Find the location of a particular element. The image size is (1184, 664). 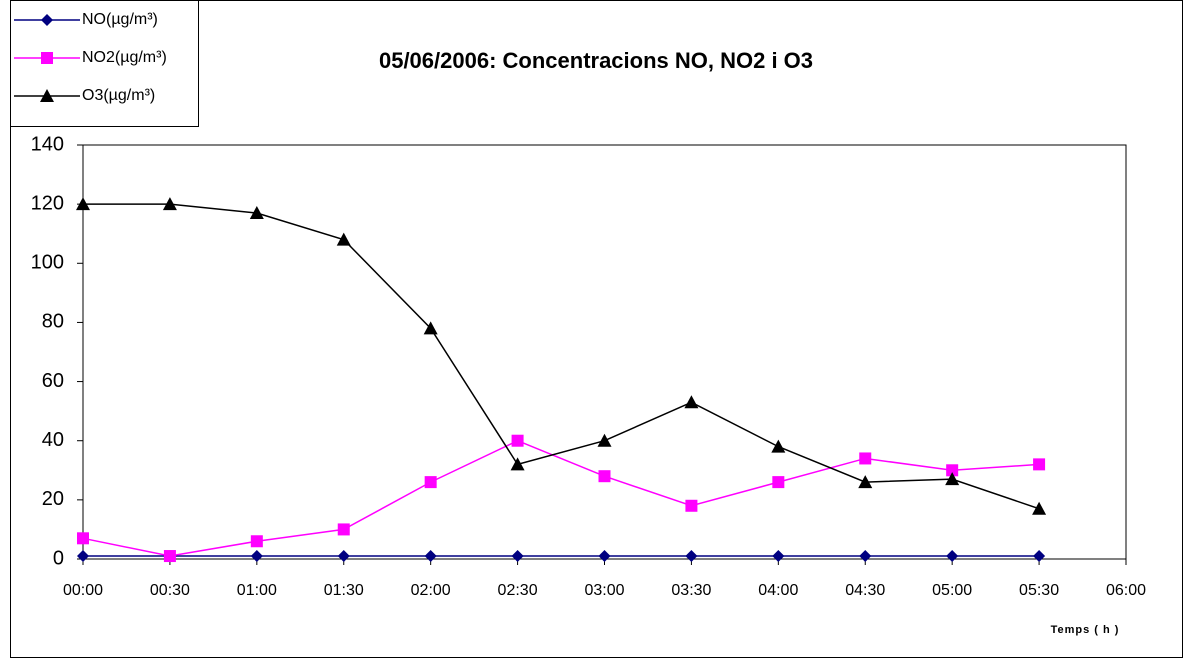

y-tick-label: 80 is located at coordinates (53, 322).